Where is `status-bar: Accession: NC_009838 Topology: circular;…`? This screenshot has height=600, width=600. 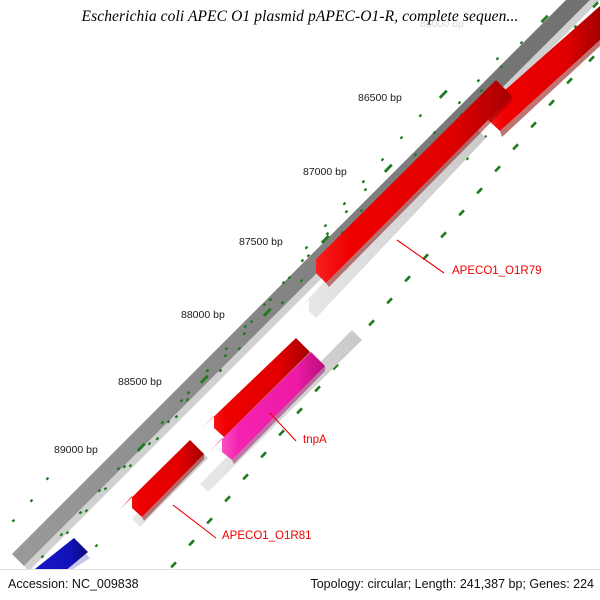 status-bar: Accession: NC_009838 Topology: circular;… is located at coordinates (300, 584).